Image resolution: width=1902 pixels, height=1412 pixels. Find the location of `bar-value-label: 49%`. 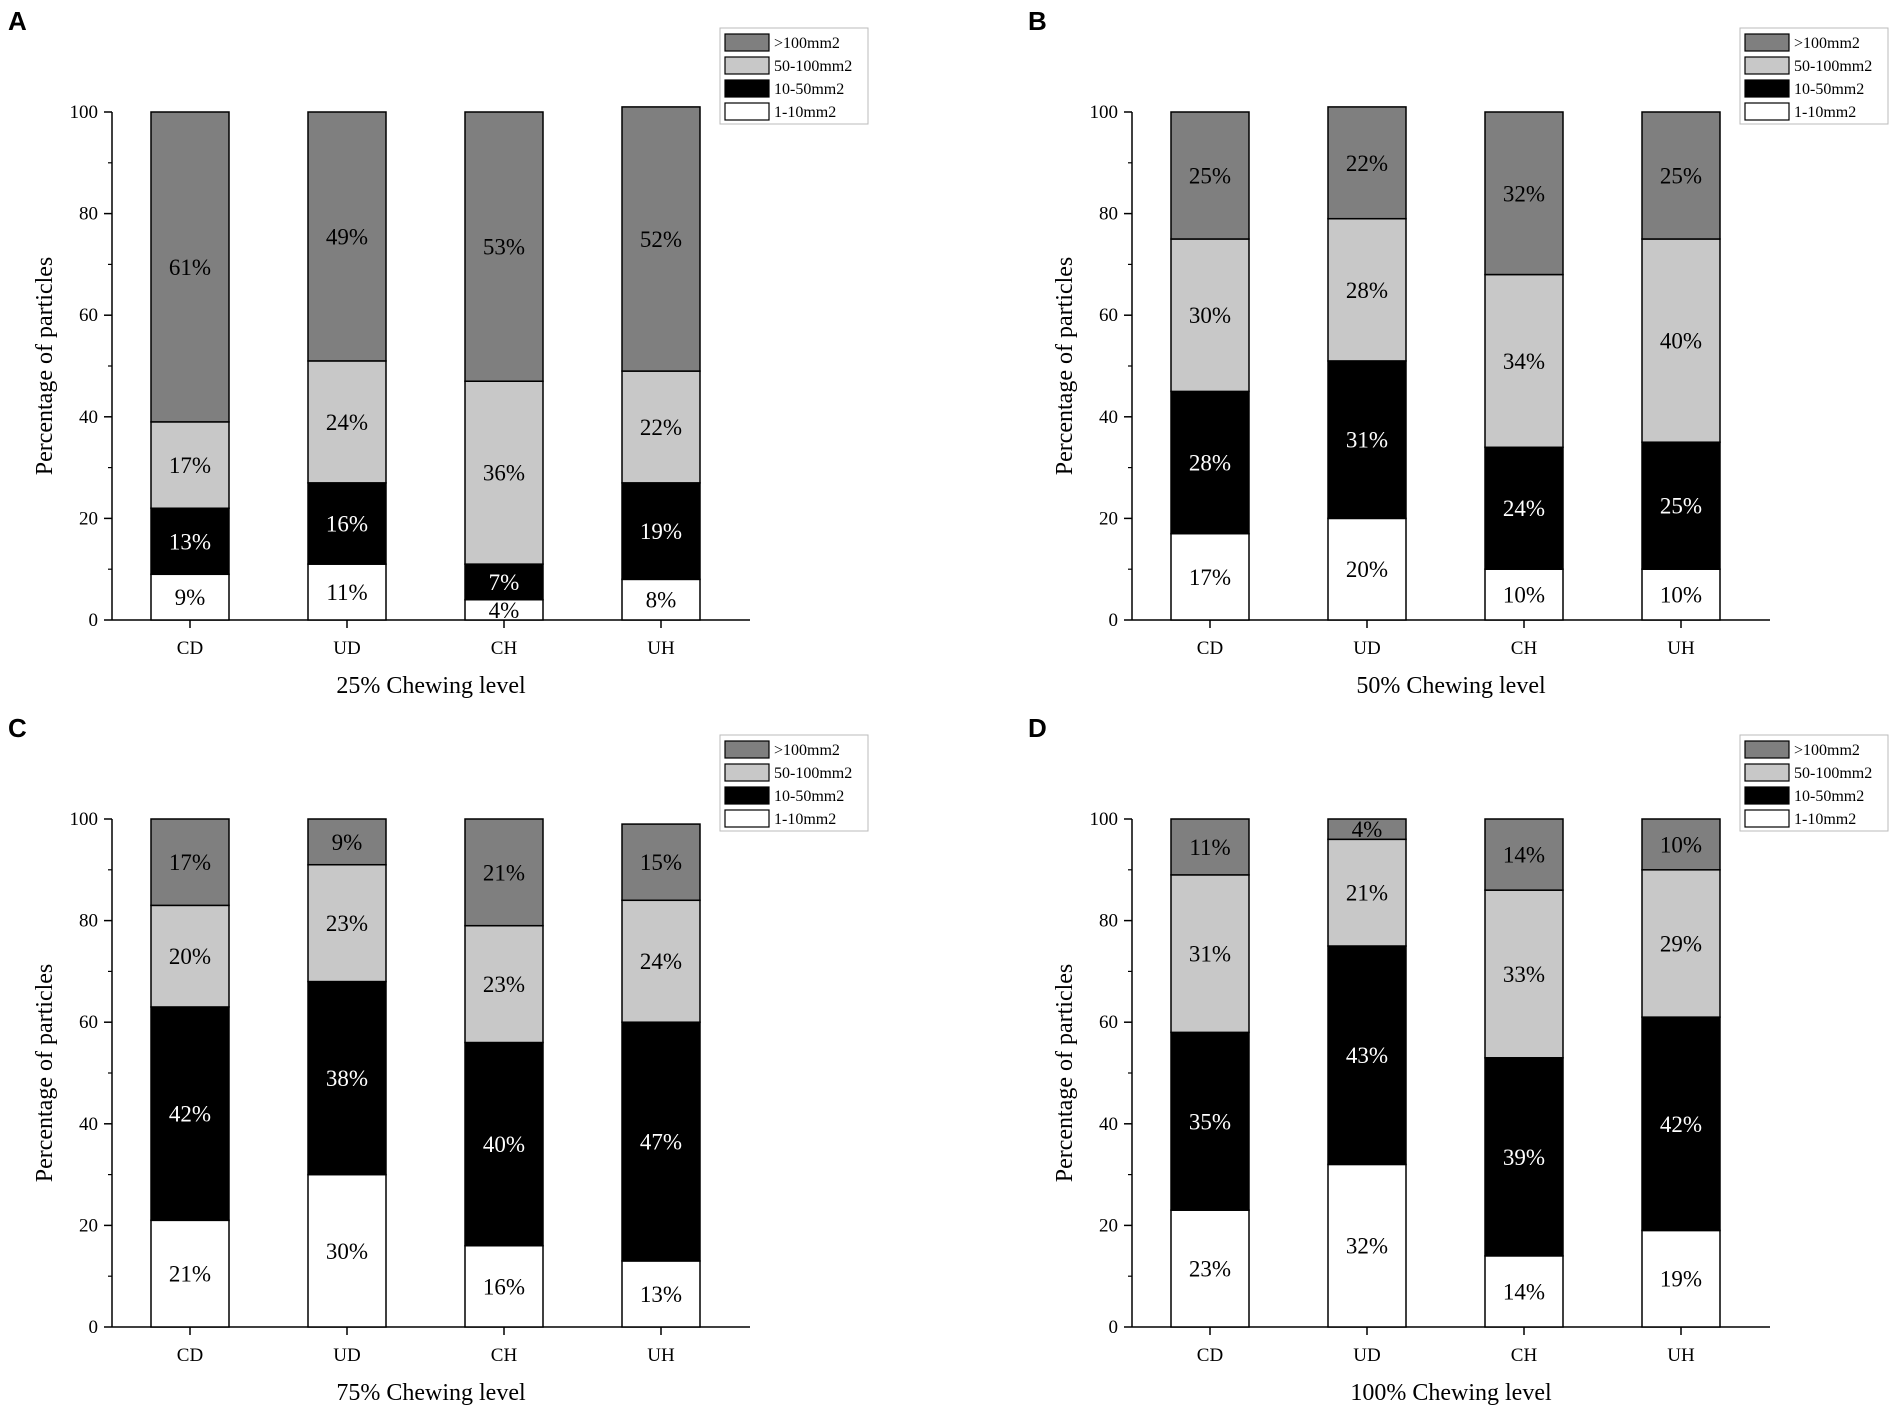

bar-value-label: 49% is located at coordinates (347, 236).